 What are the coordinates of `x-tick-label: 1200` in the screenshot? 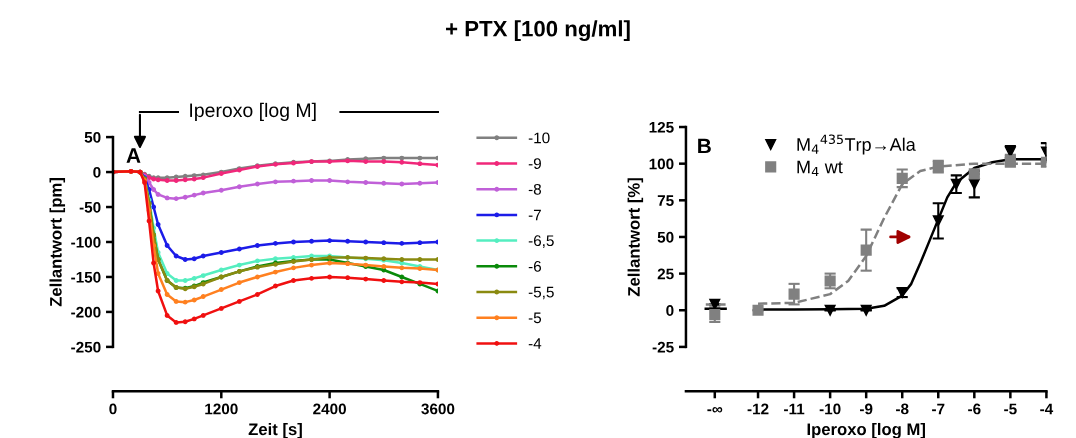 It's located at (221, 409).